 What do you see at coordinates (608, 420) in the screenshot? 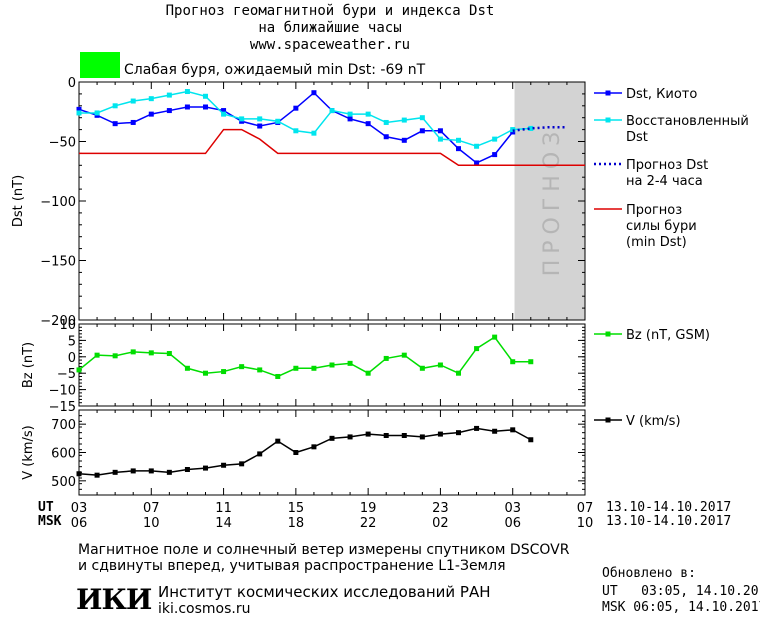
I see `legend-v-marker` at bounding box center [608, 420].